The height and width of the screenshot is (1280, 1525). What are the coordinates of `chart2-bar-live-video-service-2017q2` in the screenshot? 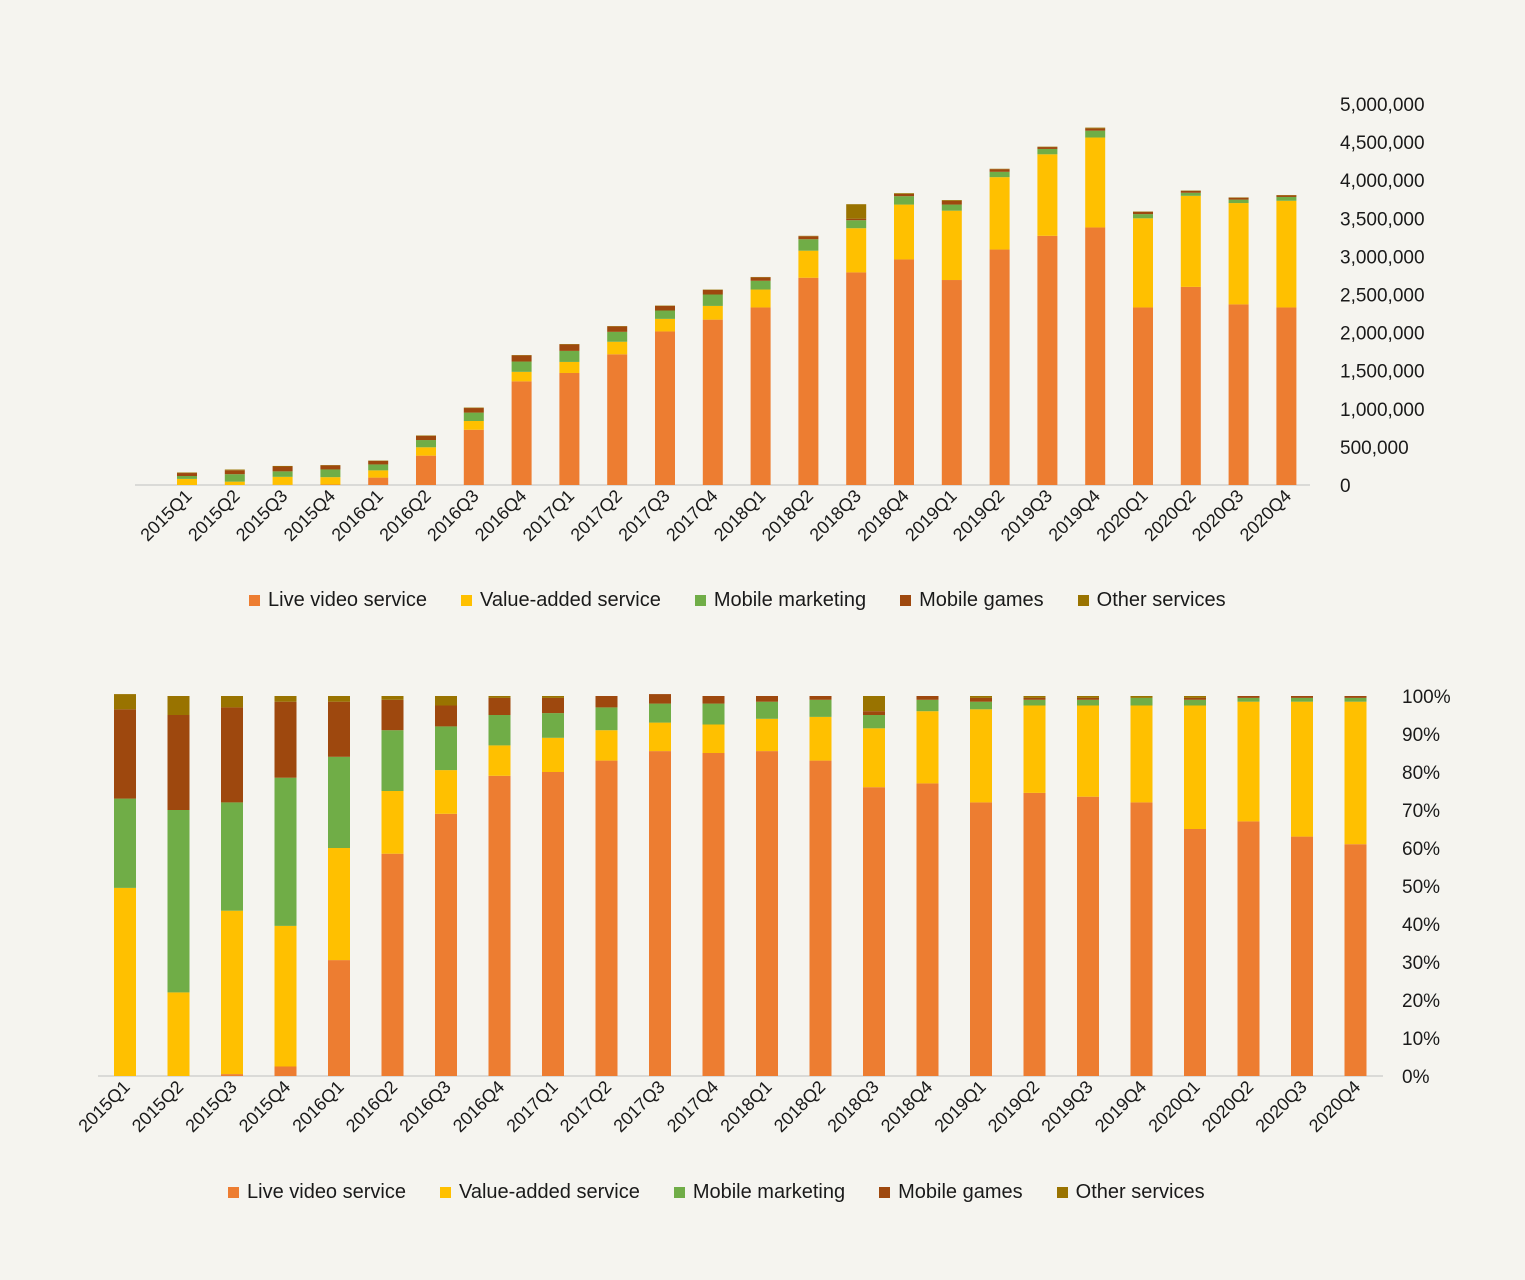 It's located at (606, 918).